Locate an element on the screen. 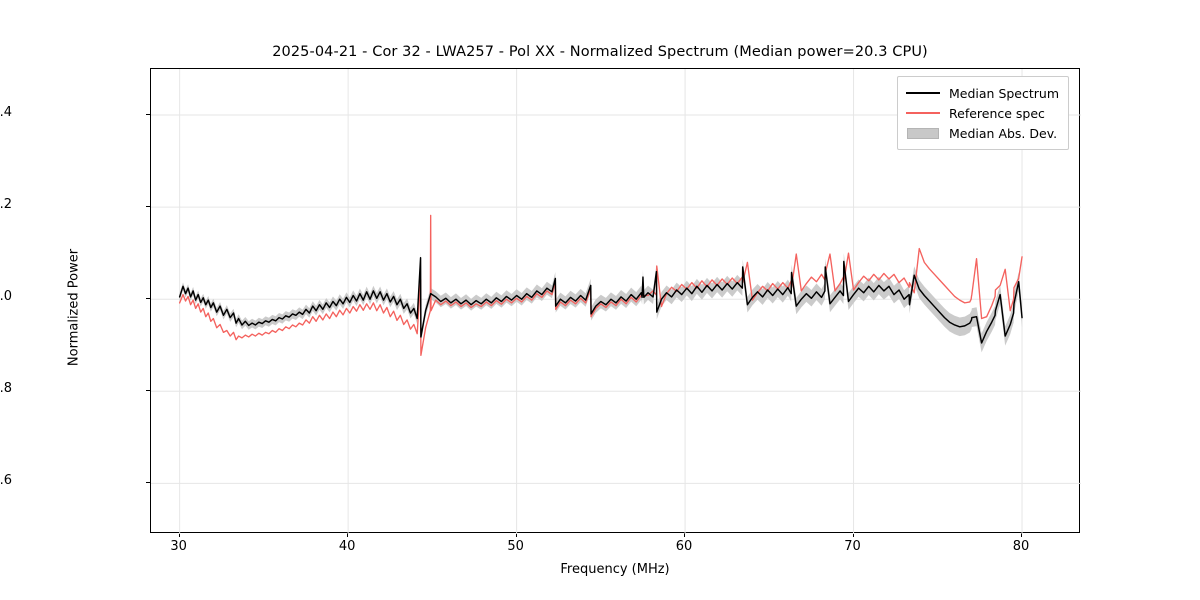 The image size is (1200, 600). y-axis-label: Normalized Power is located at coordinates (74, 307).